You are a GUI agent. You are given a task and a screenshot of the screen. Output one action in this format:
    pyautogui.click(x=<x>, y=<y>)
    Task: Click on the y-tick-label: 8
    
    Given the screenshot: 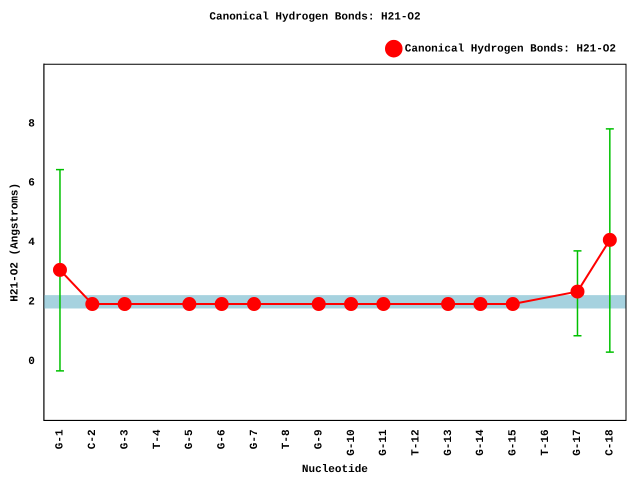 What is the action you would take?
    pyautogui.click(x=32, y=124)
    